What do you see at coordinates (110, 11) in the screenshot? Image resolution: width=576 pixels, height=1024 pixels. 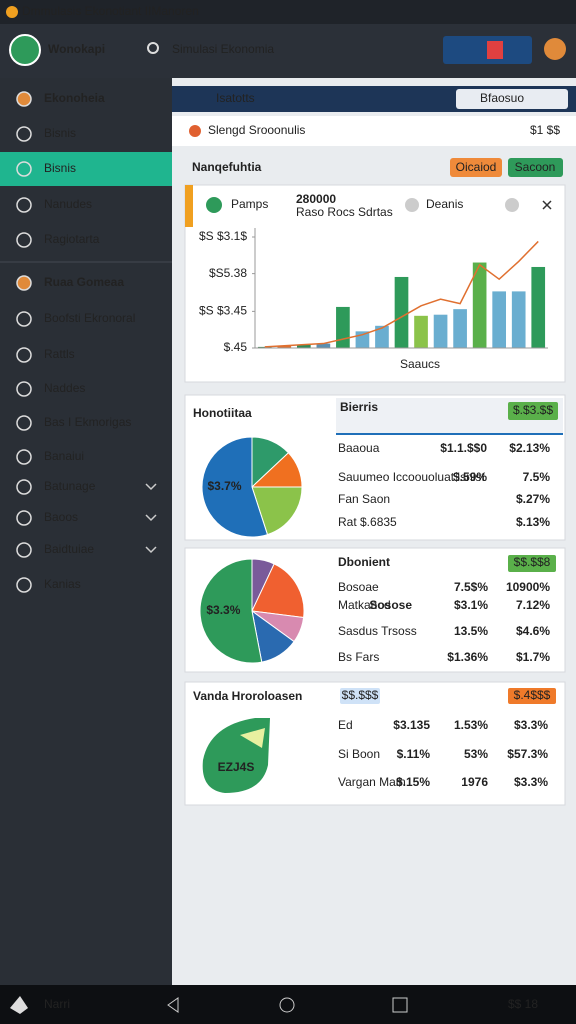 I see `status-title: Dmmulasis Ekonotiant IIManoren` at bounding box center [110, 11].